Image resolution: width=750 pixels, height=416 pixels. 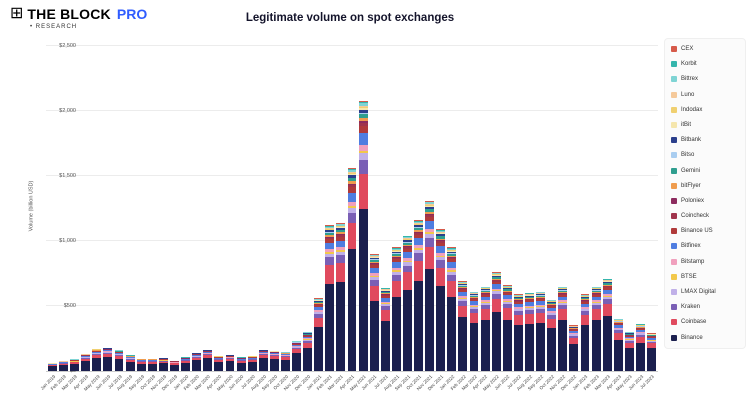 I want to click on stacked-bar-dec-2021, so click(x=441, y=300).